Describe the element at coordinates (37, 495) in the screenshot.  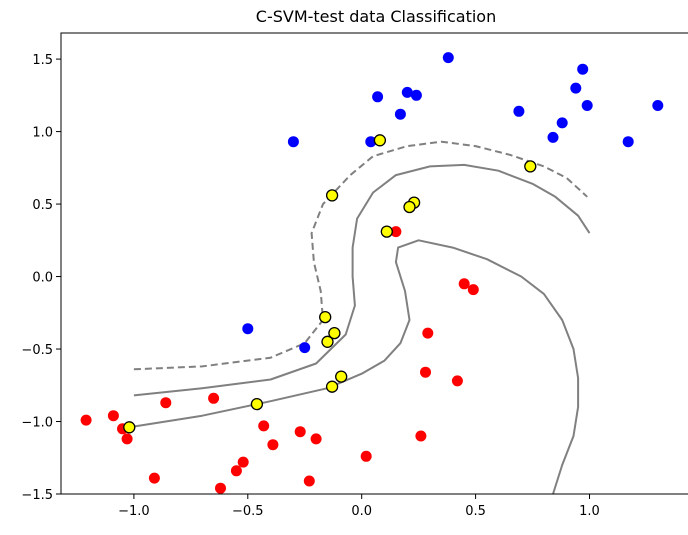
I see `y-tick-label-0: −1.5` at that location.